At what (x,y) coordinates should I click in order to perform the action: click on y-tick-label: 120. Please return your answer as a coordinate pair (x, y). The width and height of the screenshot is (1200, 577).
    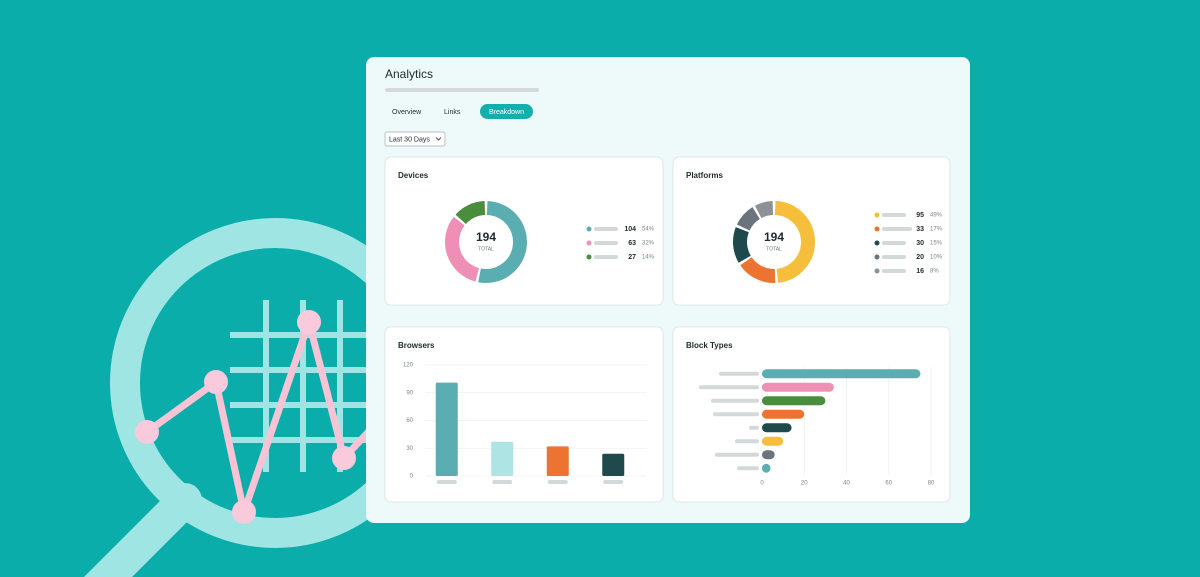
    Looking at the image, I should click on (408, 366).